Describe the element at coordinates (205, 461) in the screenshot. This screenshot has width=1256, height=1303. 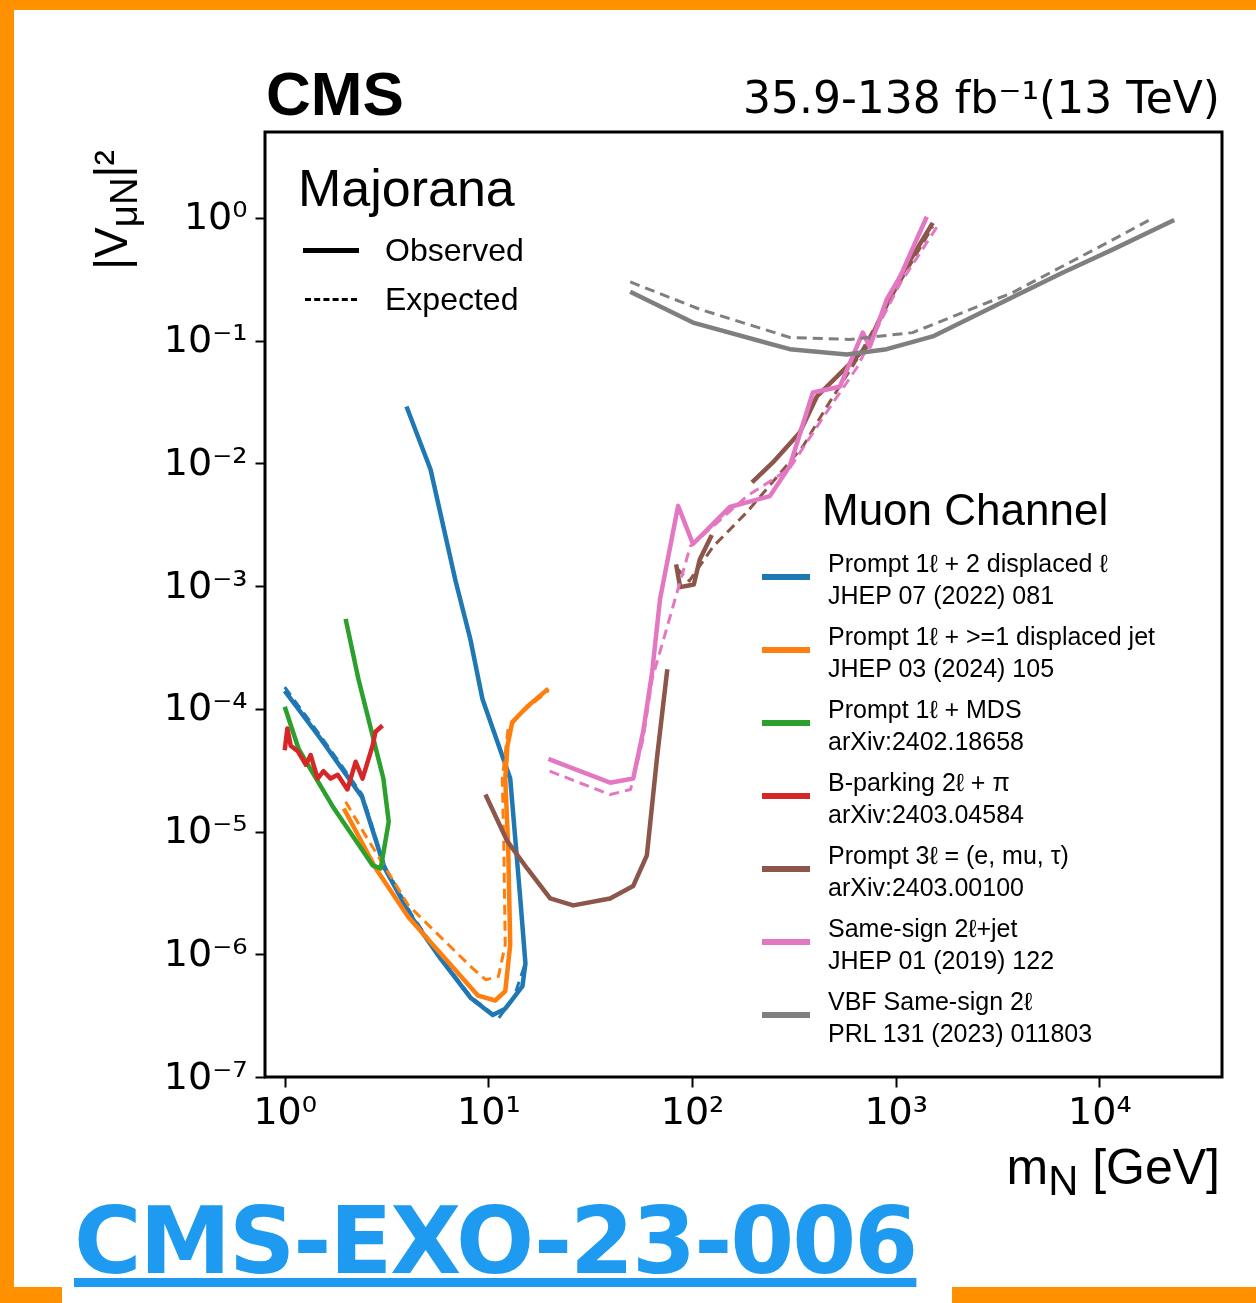
I see `y-tick-label: 10⁻²` at that location.